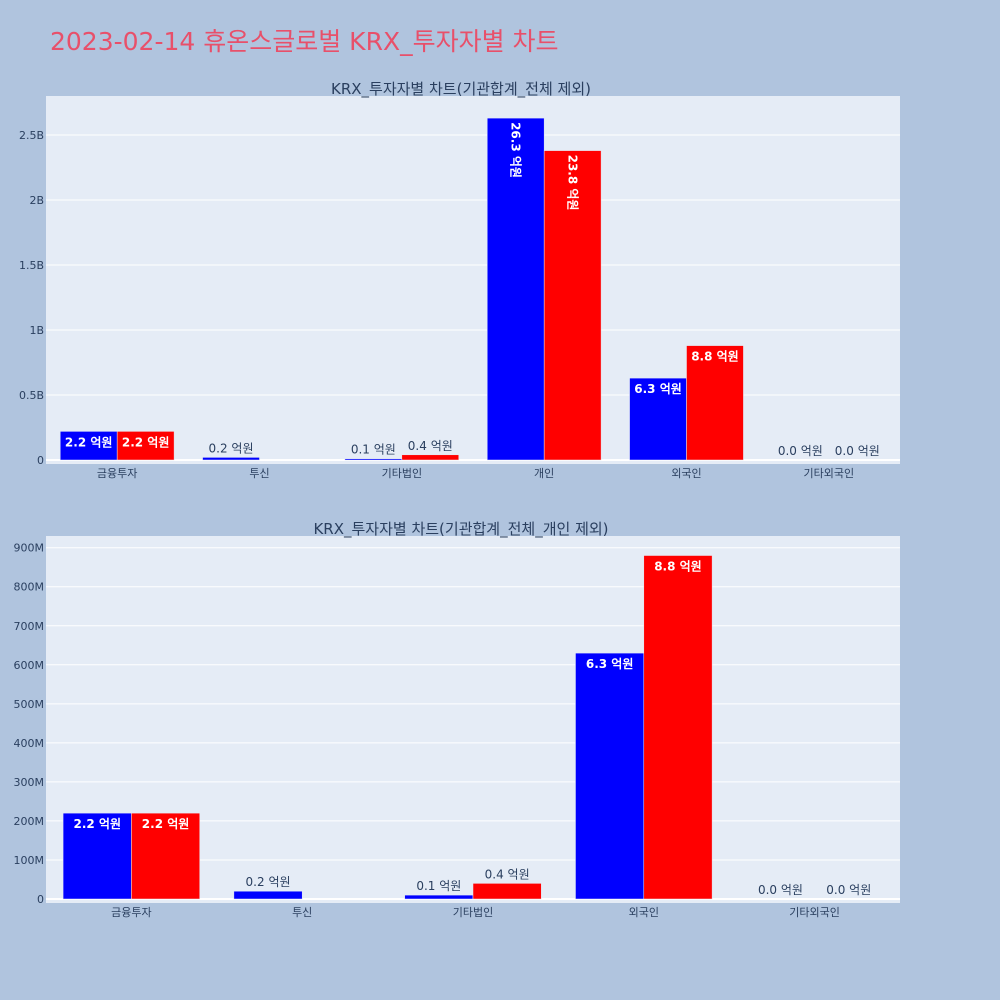 The height and width of the screenshot is (1000, 1000). What do you see at coordinates (460, 529) in the screenshot?
I see `subplot-title: KRX_투자자별 차트(기관합계_전체_개인 제외)` at bounding box center [460, 529].